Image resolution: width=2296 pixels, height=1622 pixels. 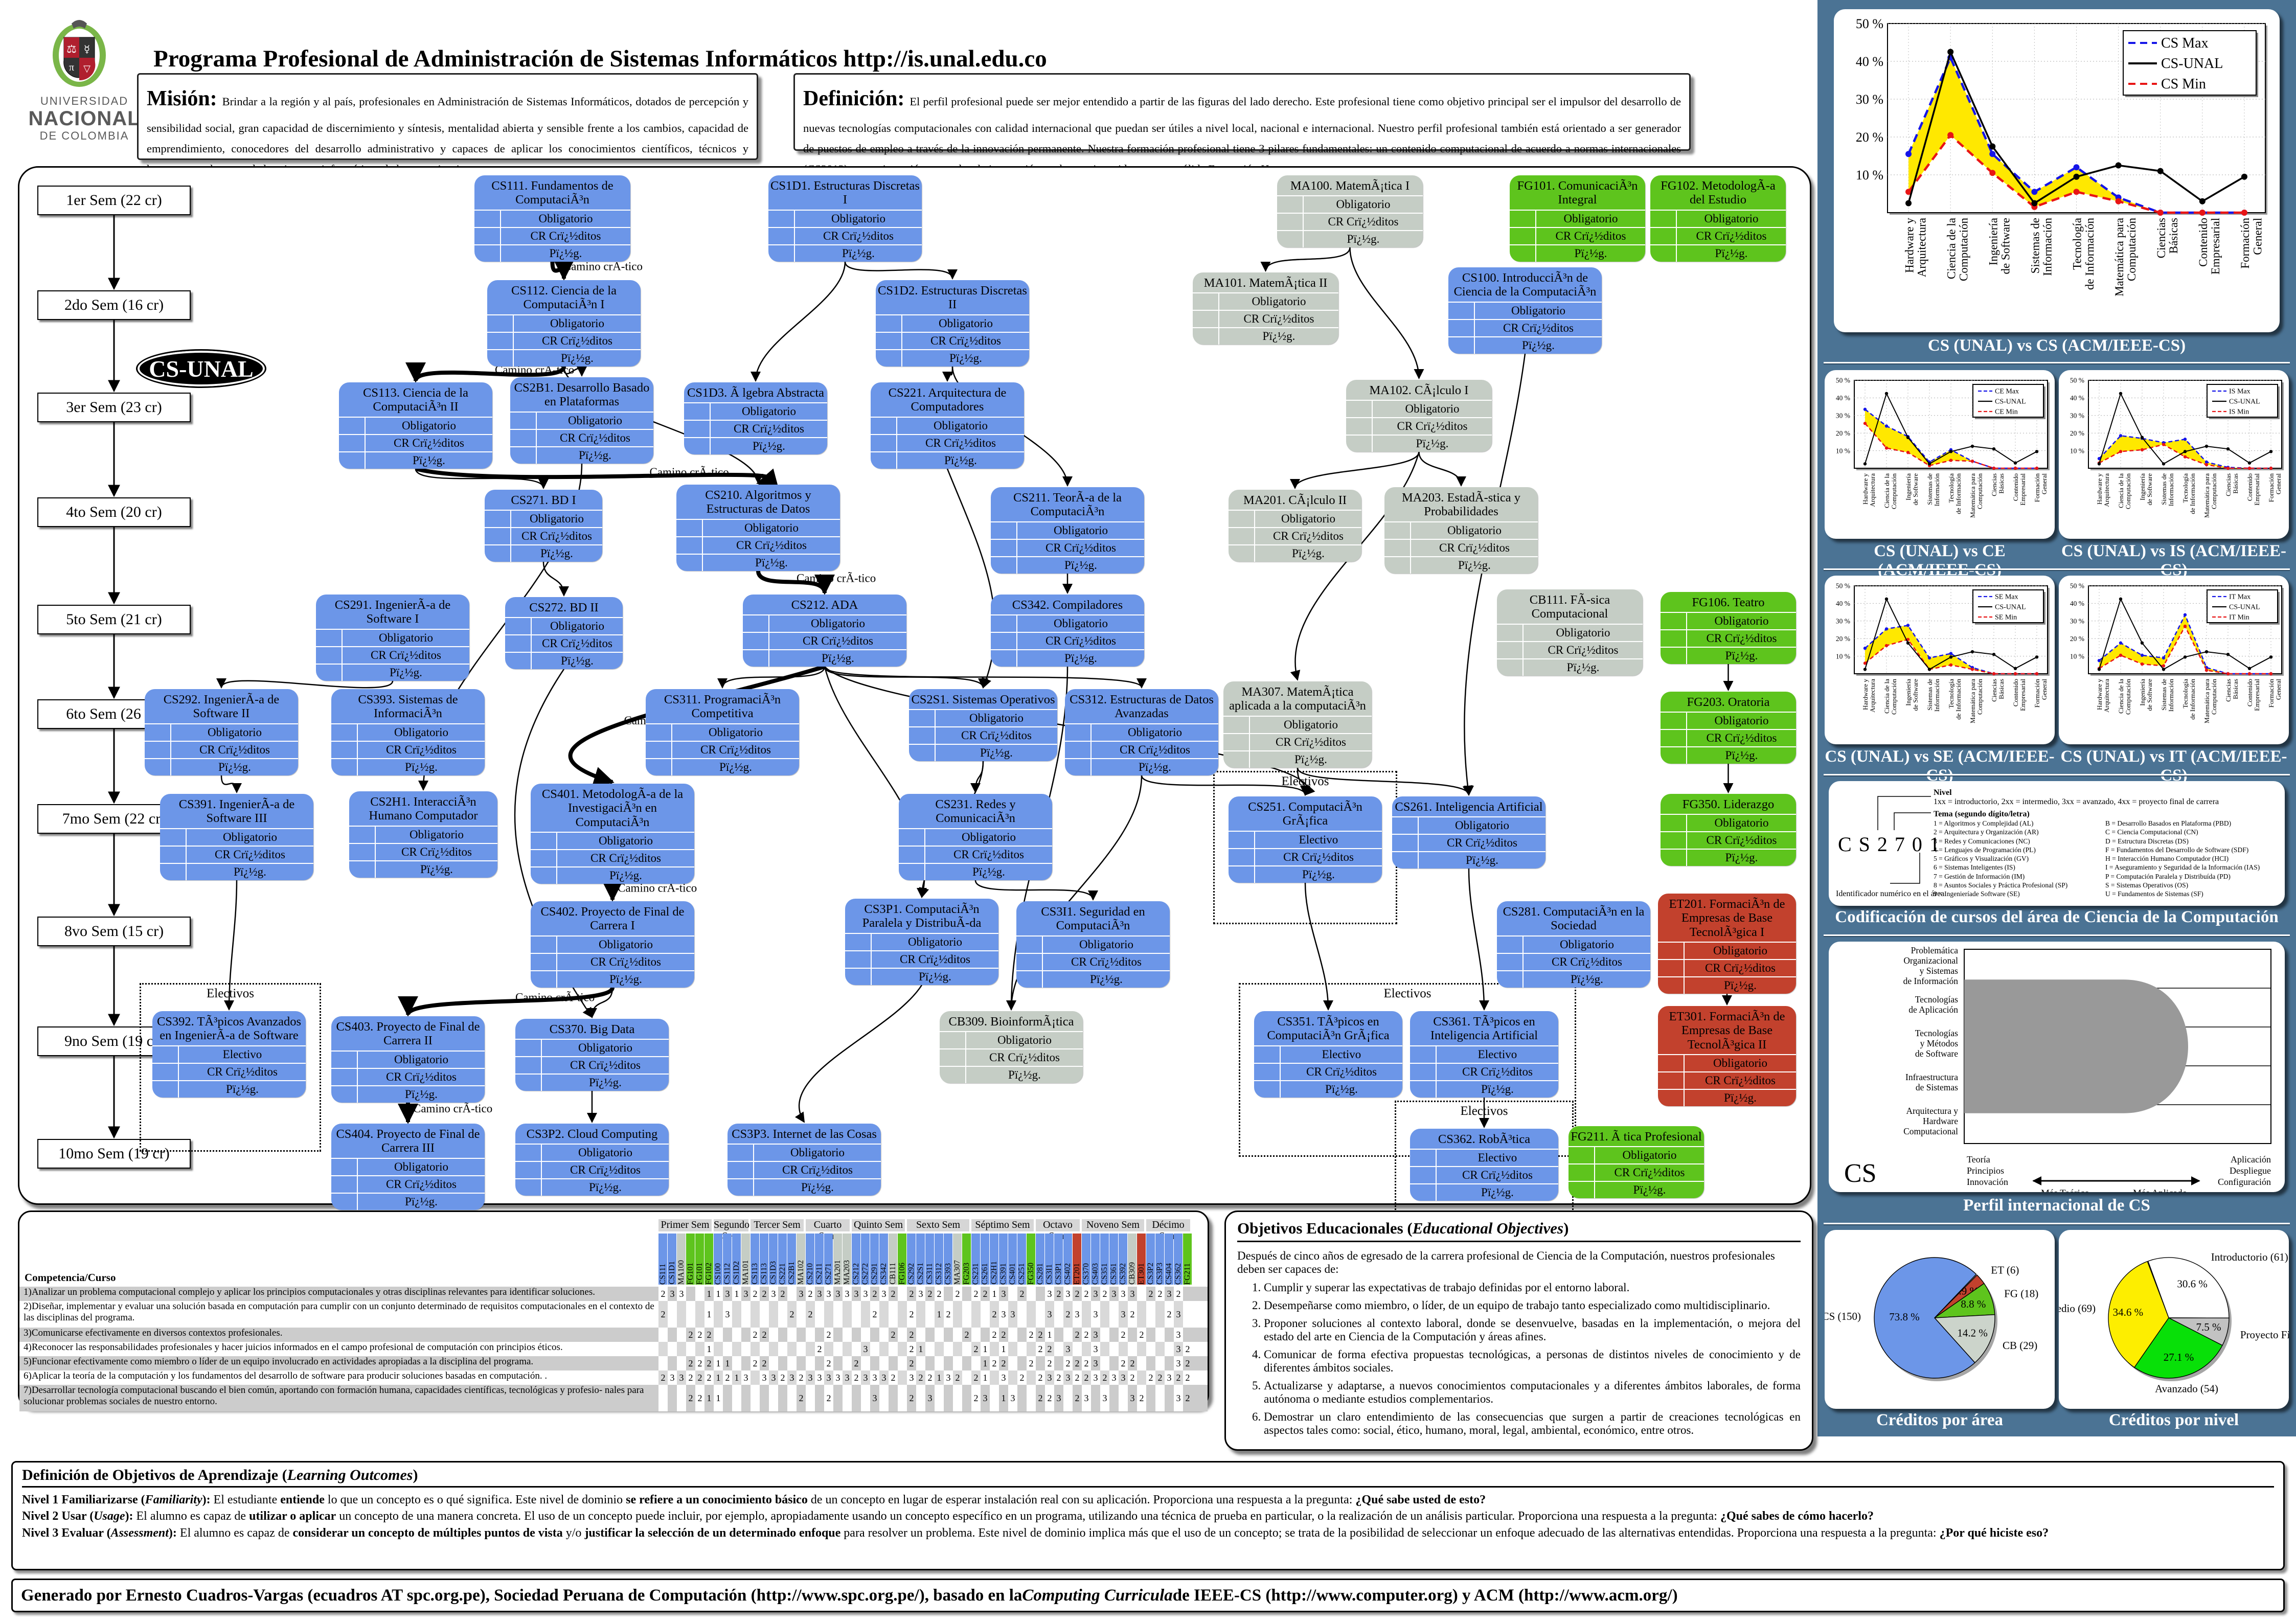 I want to click on course-title: CS3I1. Seguridad en ComputaciÃ³n, so click(x=1093, y=919).